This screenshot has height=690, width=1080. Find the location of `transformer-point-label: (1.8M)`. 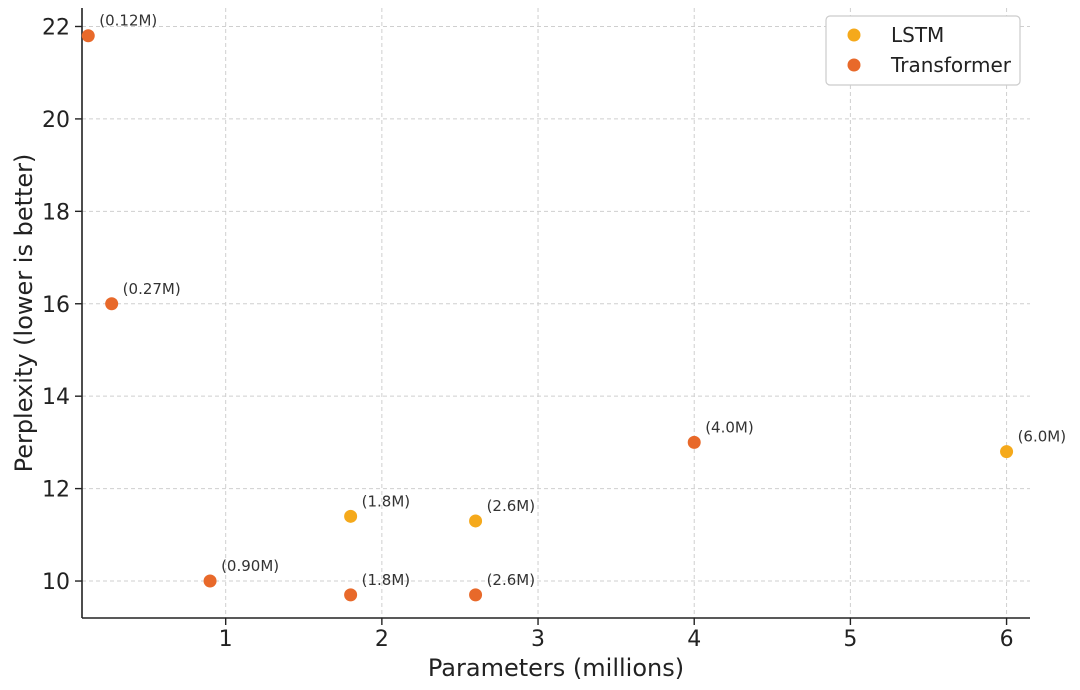

transformer-point-label: (1.8M) is located at coordinates (386, 580).